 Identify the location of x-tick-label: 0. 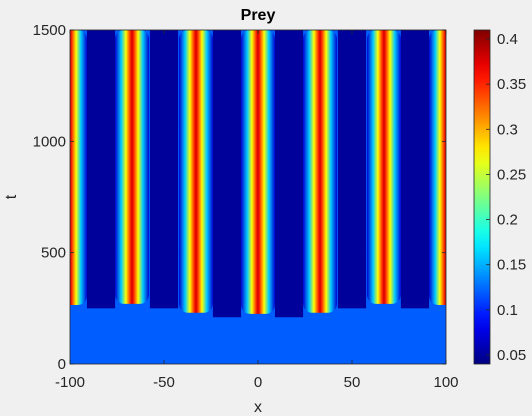
(258, 382).